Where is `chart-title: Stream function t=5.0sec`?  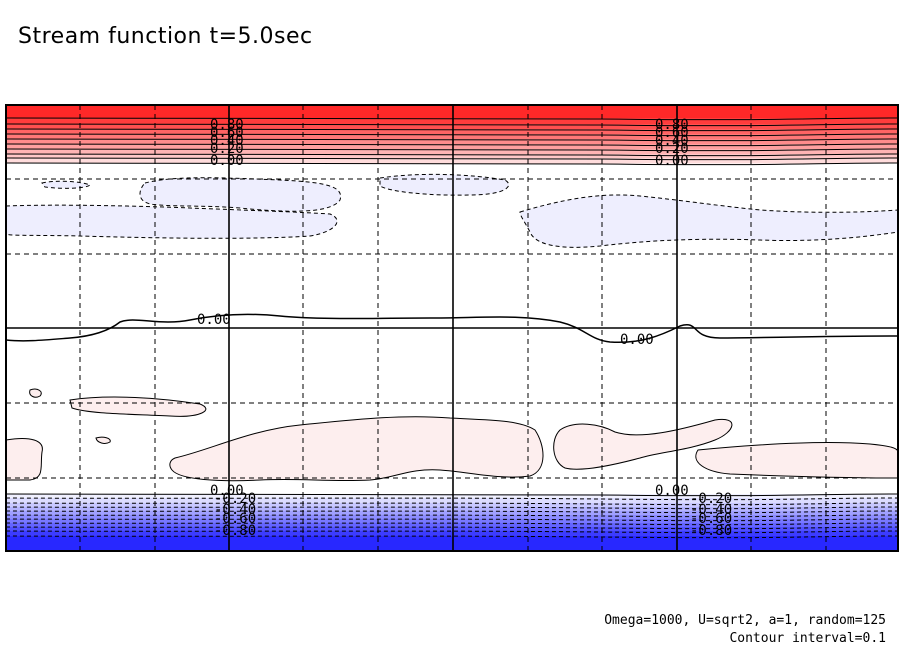
chart-title: Stream function t=5.0sec is located at coordinates (165, 36).